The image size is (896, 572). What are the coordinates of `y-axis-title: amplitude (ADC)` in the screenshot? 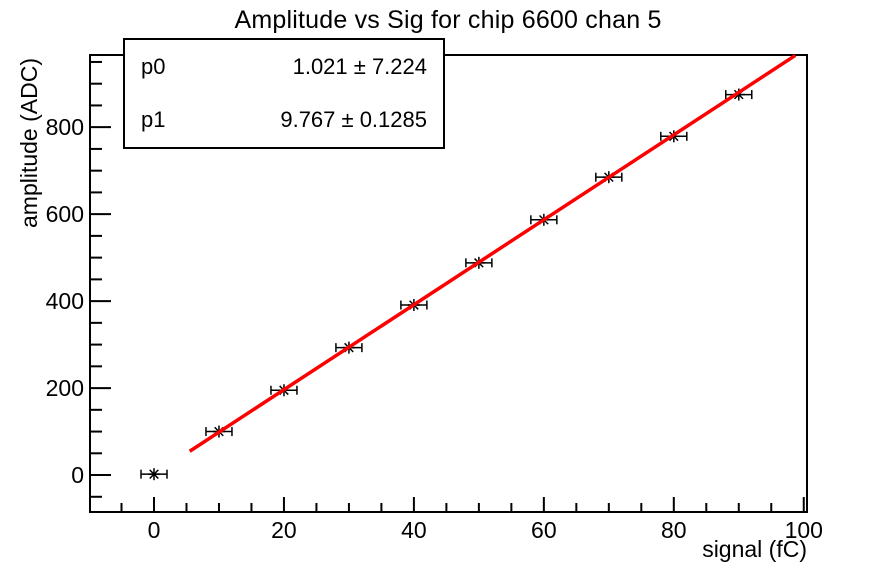 It's located at (29, 143).